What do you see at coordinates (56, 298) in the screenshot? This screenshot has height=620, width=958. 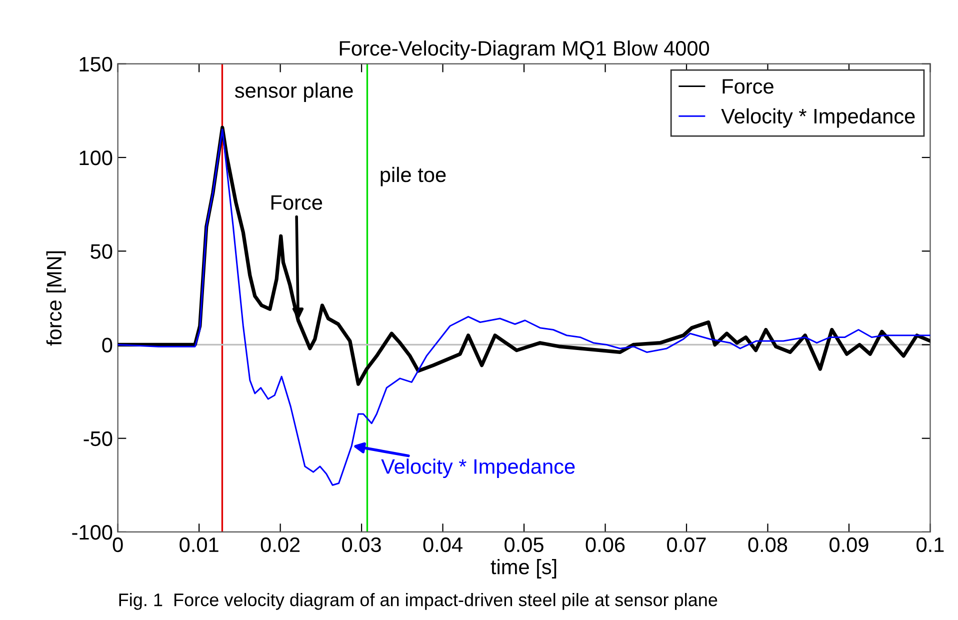 I see `y-axis-title: force [MN]` at bounding box center [56, 298].